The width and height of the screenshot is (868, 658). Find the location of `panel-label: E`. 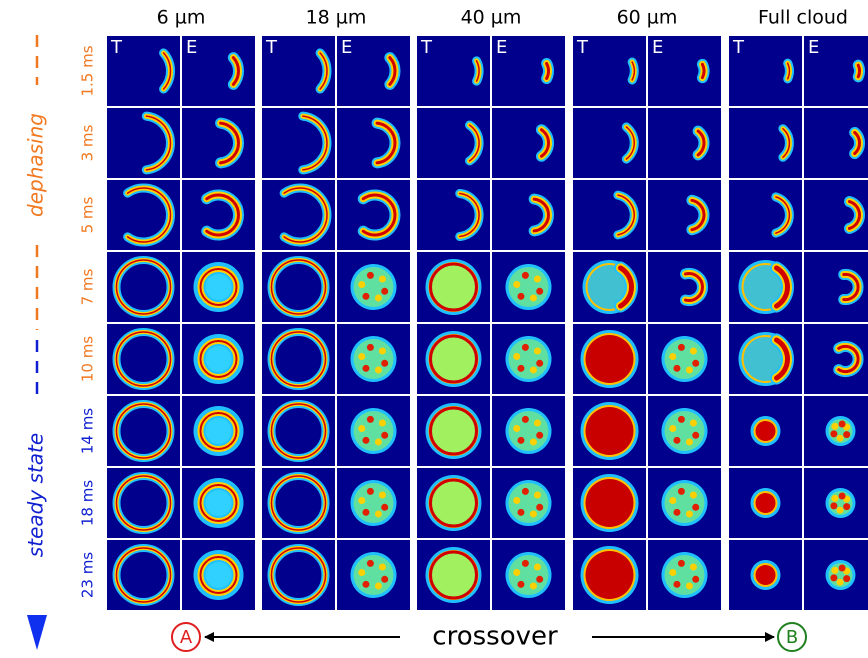

panel-label: E is located at coordinates (346, 47).